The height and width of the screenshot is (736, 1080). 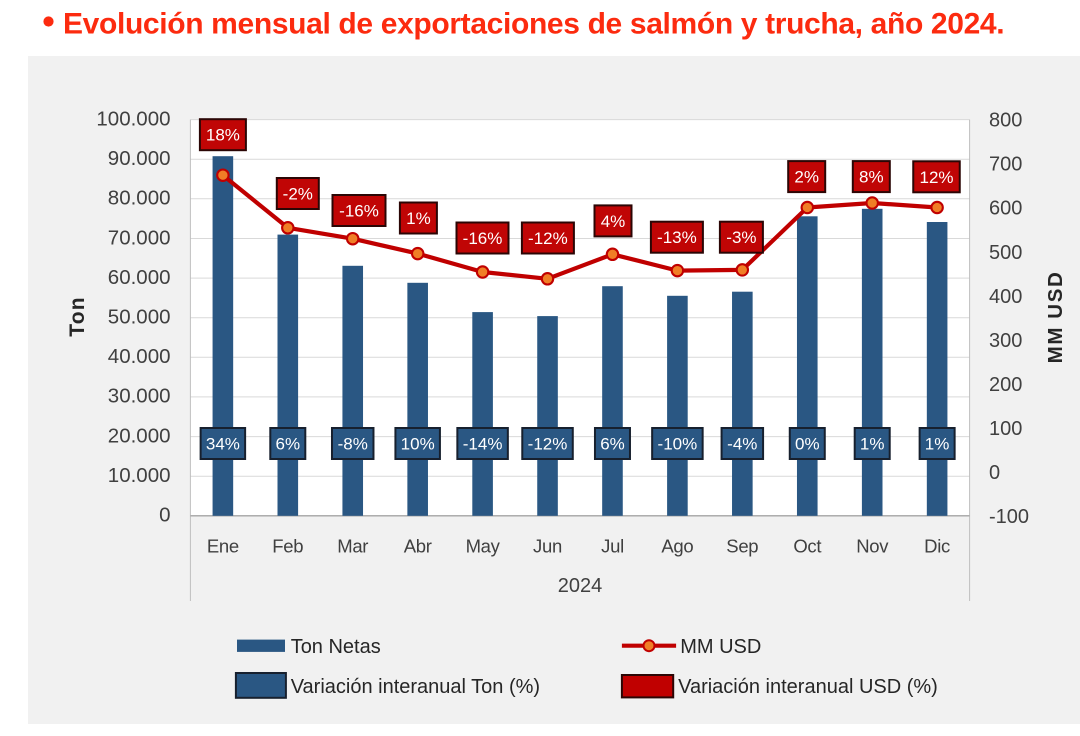 What do you see at coordinates (612, 546) in the screenshot?
I see `svg-text: Jul` at bounding box center [612, 546].